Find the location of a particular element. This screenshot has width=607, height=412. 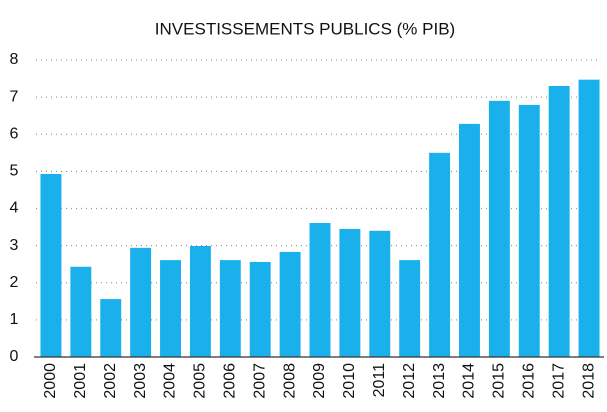

y-tick-label: 0 is located at coordinates (14, 356).